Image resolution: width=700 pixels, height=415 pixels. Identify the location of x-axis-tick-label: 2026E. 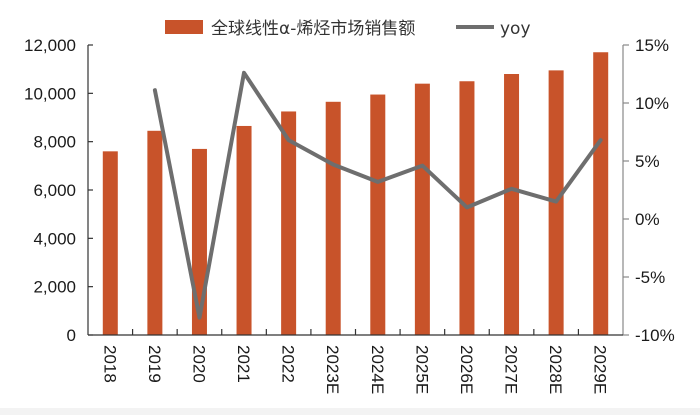
(466, 369).